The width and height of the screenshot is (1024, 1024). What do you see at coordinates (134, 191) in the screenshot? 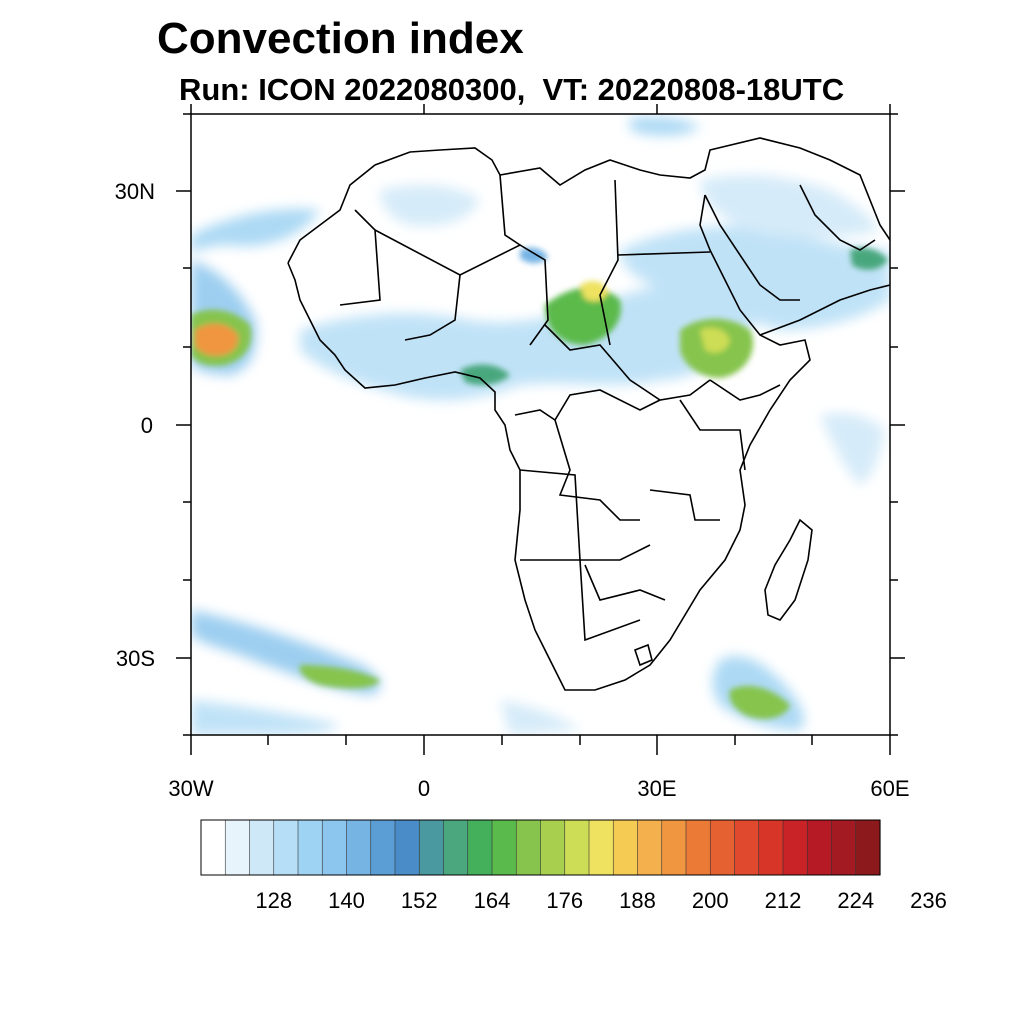
I see `lat-label-30n: 30N` at bounding box center [134, 191].